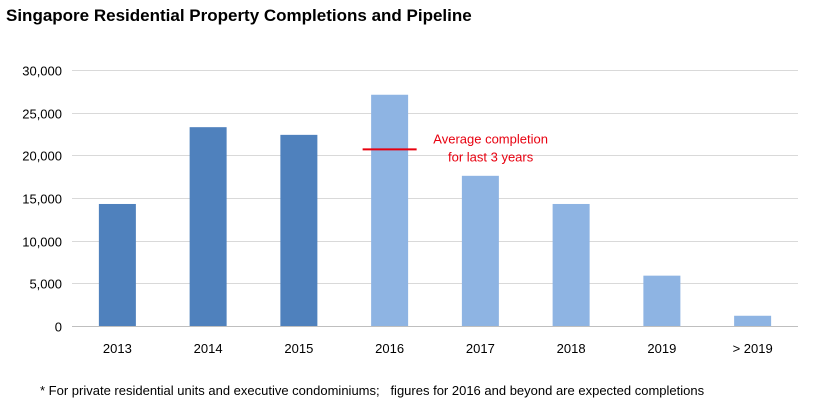 This screenshot has height=414, width=820. I want to click on y-tick-label: 25,000, so click(42, 114).